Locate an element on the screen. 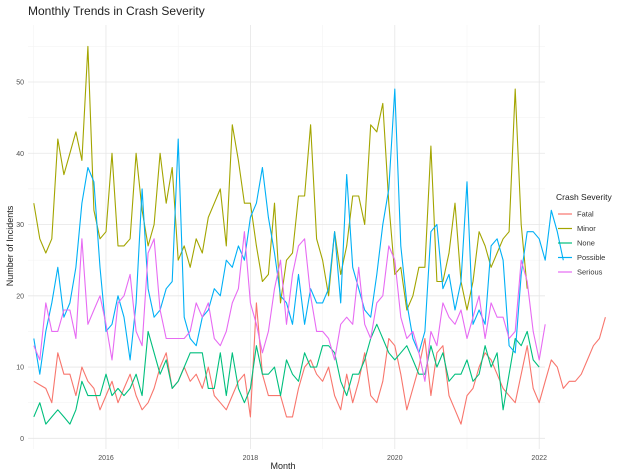 The height and width of the screenshot is (476, 624). y-tick-label: 10 is located at coordinates (20, 368).